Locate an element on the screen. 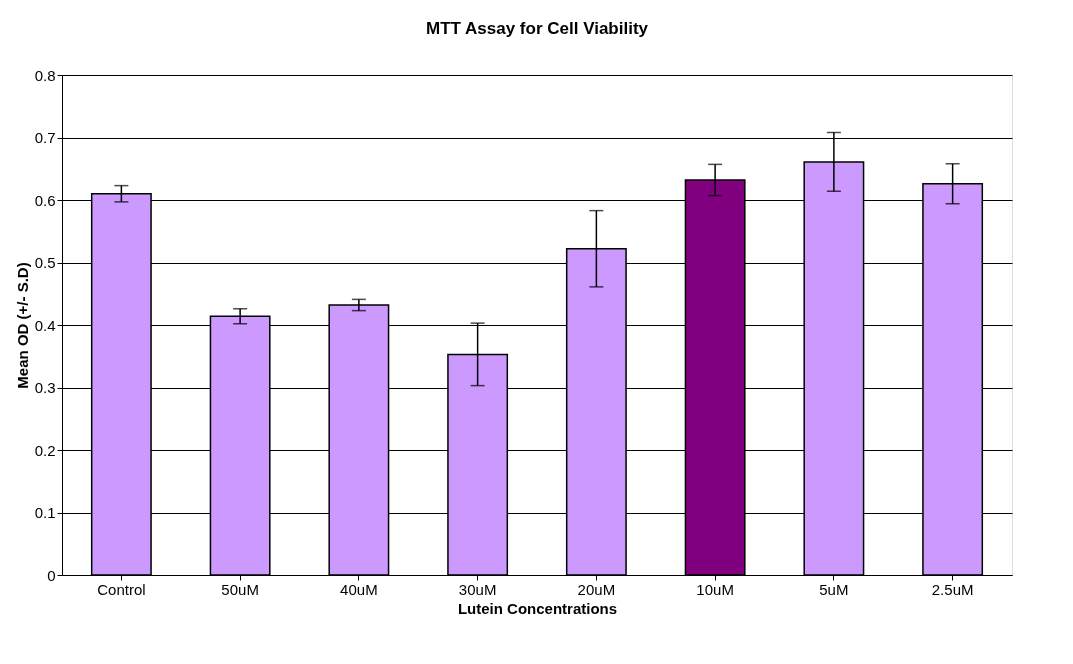 Image resolution: width=1073 pixels, height=664 pixels. y-tick-label: 0.8 is located at coordinates (45, 75).